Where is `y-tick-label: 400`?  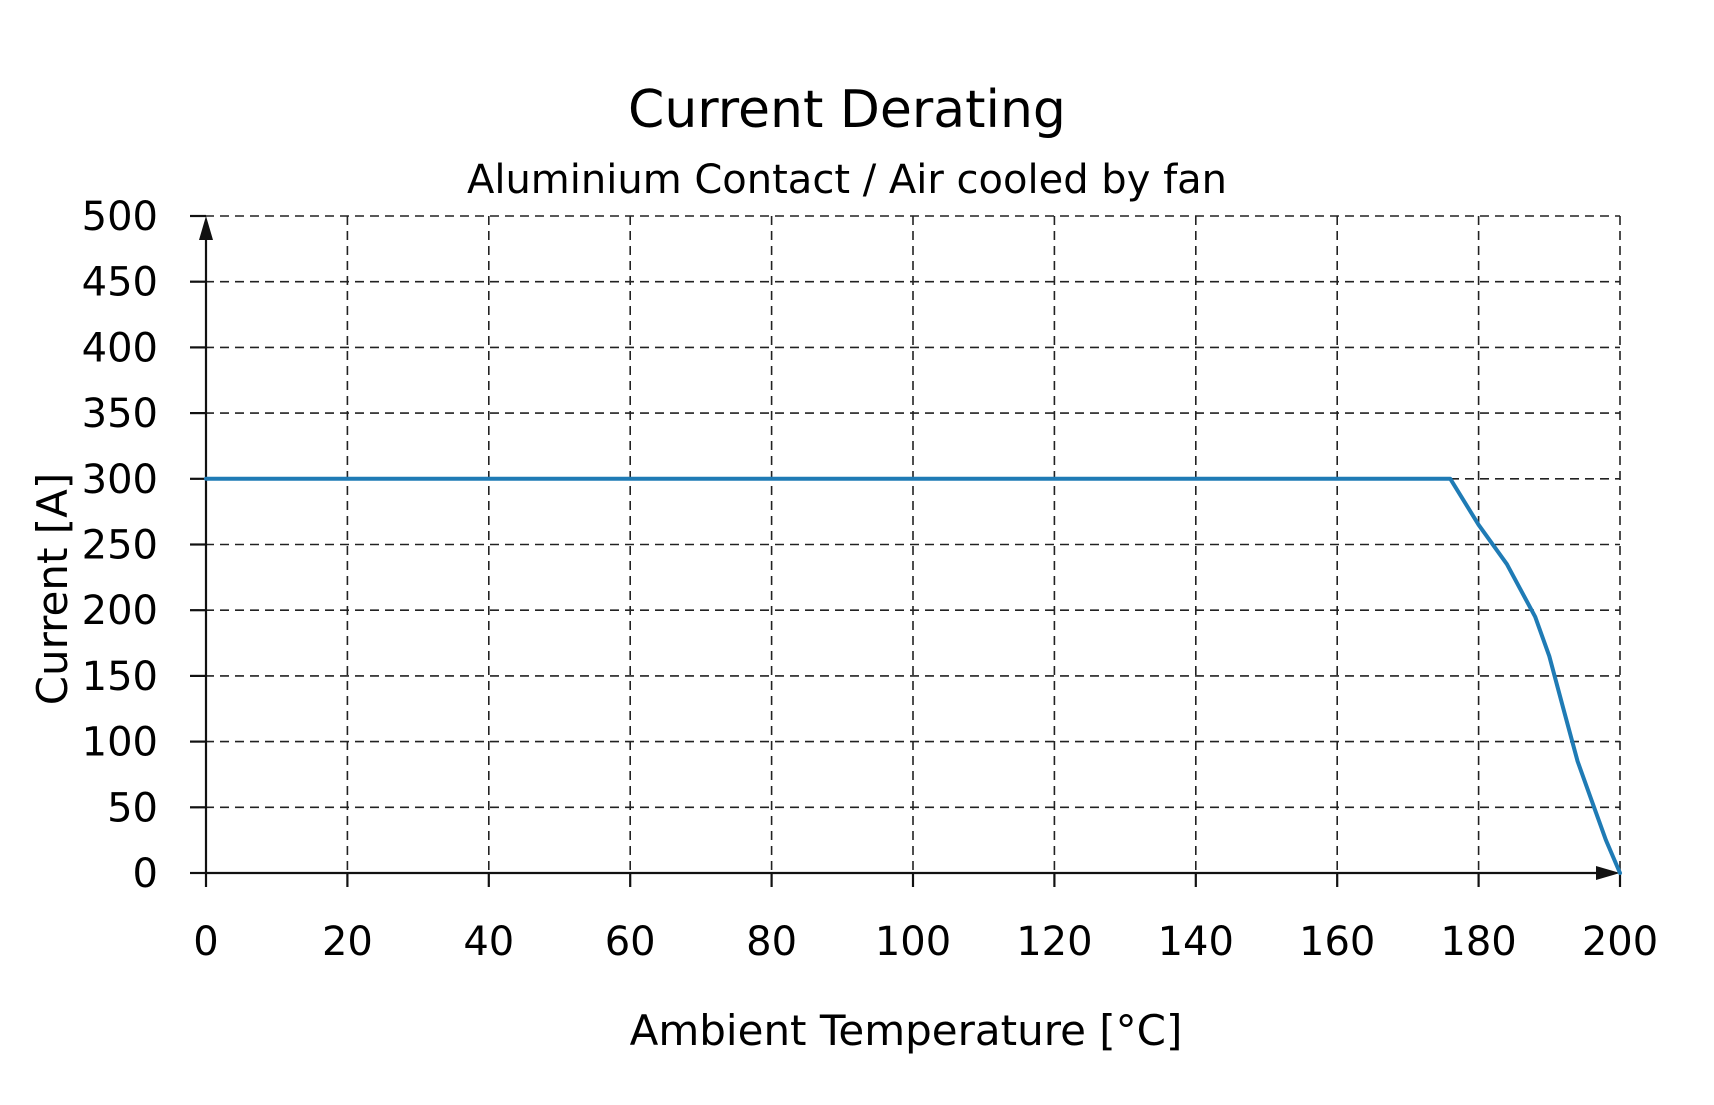 y-tick-label: 400 is located at coordinates (120, 348).